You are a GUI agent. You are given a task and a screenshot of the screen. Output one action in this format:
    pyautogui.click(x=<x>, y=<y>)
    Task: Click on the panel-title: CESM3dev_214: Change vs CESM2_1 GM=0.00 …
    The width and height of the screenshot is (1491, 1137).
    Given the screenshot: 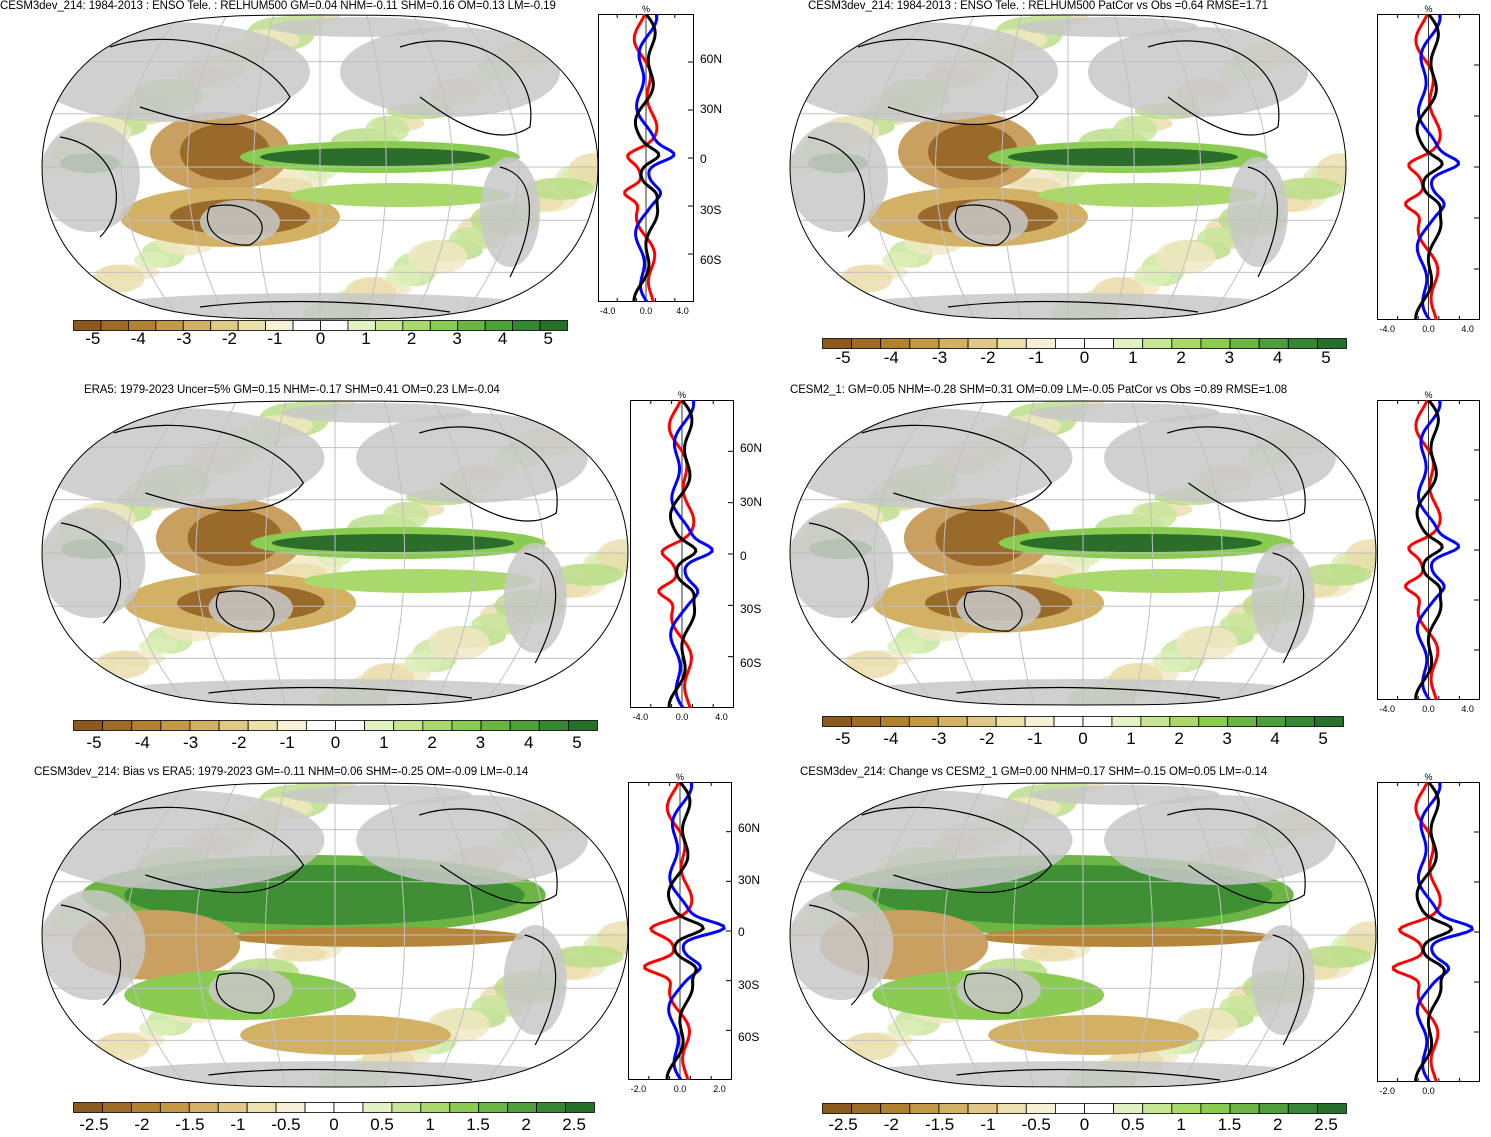 What is the action you would take?
    pyautogui.click(x=1034, y=772)
    